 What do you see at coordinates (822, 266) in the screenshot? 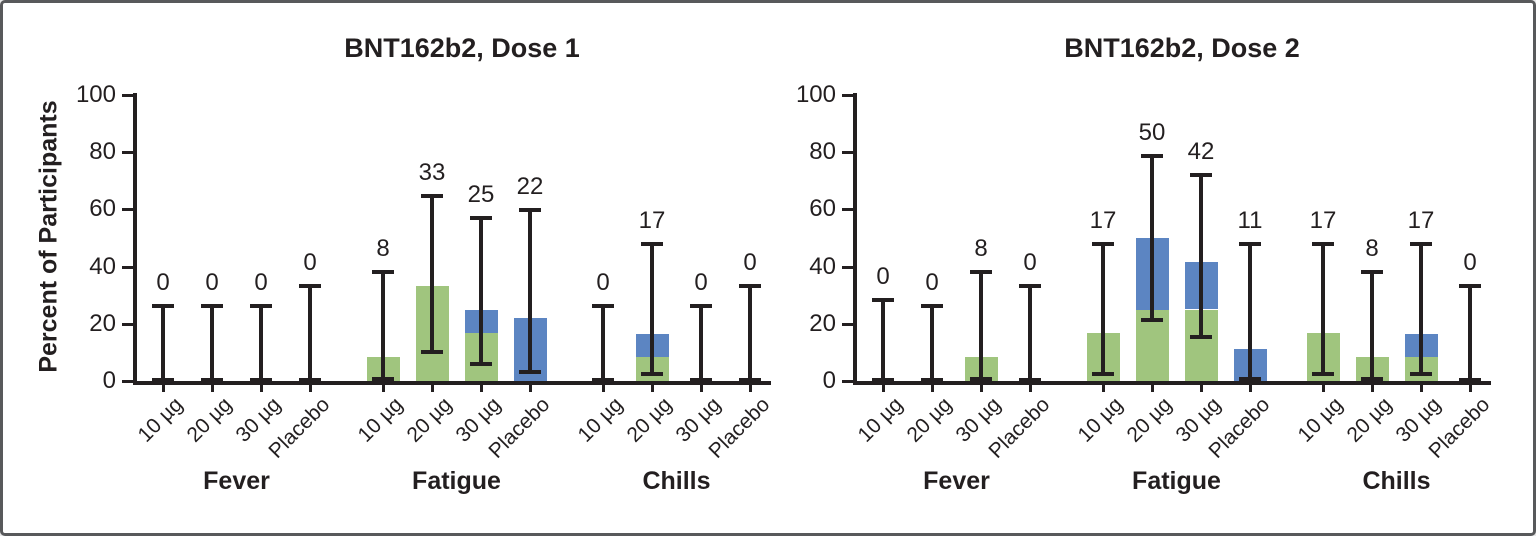
I see `y-axis-tick-label: 40` at bounding box center [822, 266].